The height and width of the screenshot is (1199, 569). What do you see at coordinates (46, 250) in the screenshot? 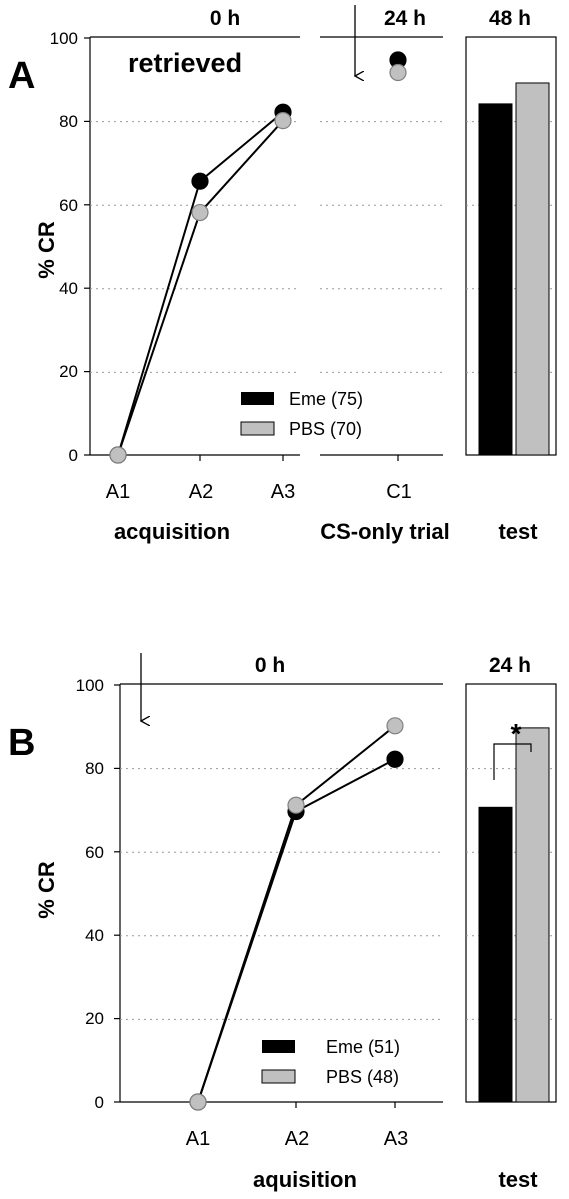
I see `panel-a-y-axis-label: % CR` at bounding box center [46, 250].